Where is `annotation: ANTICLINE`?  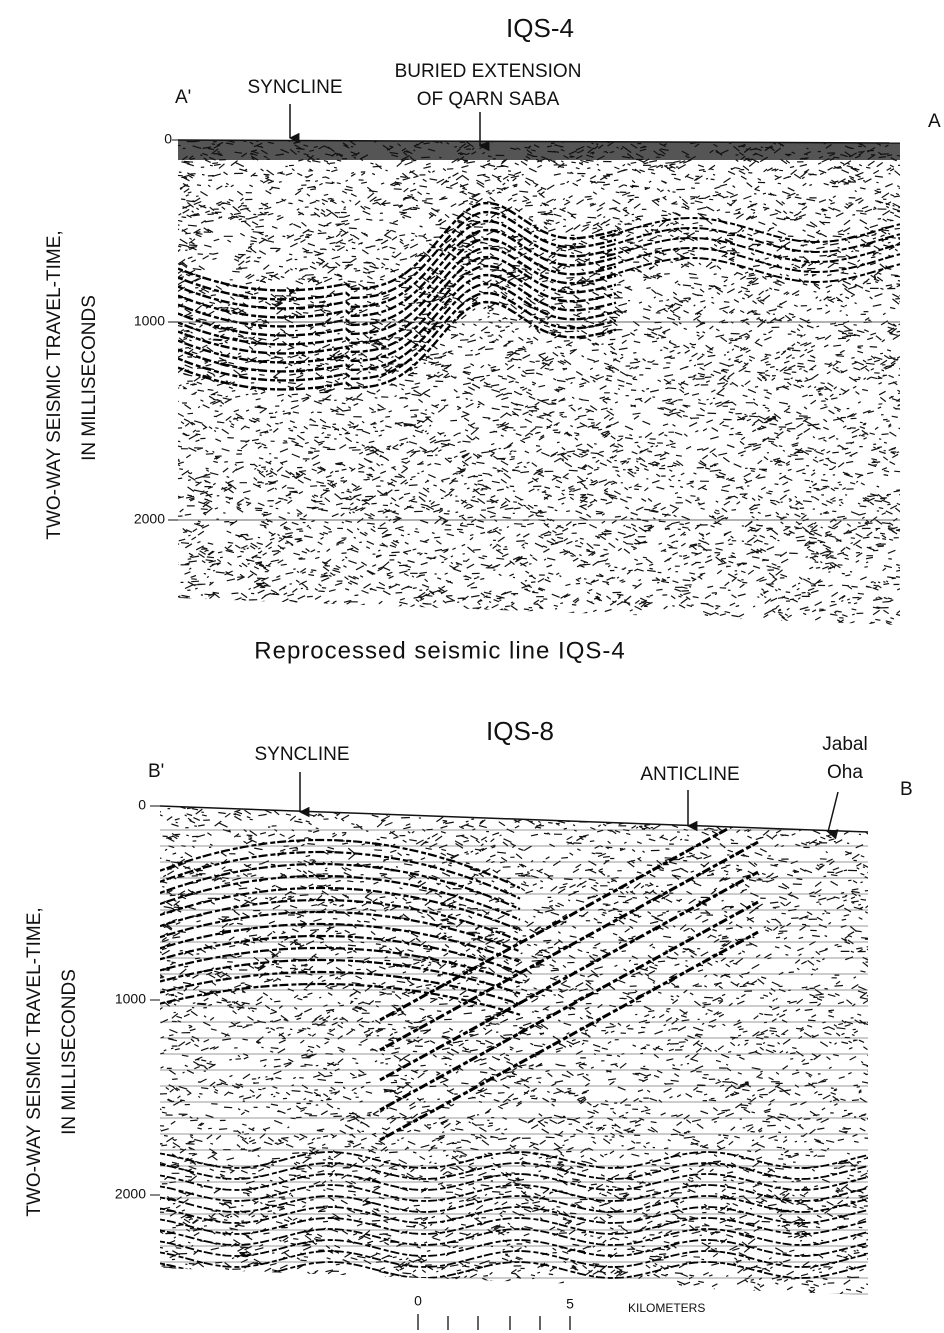 annotation: ANTICLINE is located at coordinates (689, 774).